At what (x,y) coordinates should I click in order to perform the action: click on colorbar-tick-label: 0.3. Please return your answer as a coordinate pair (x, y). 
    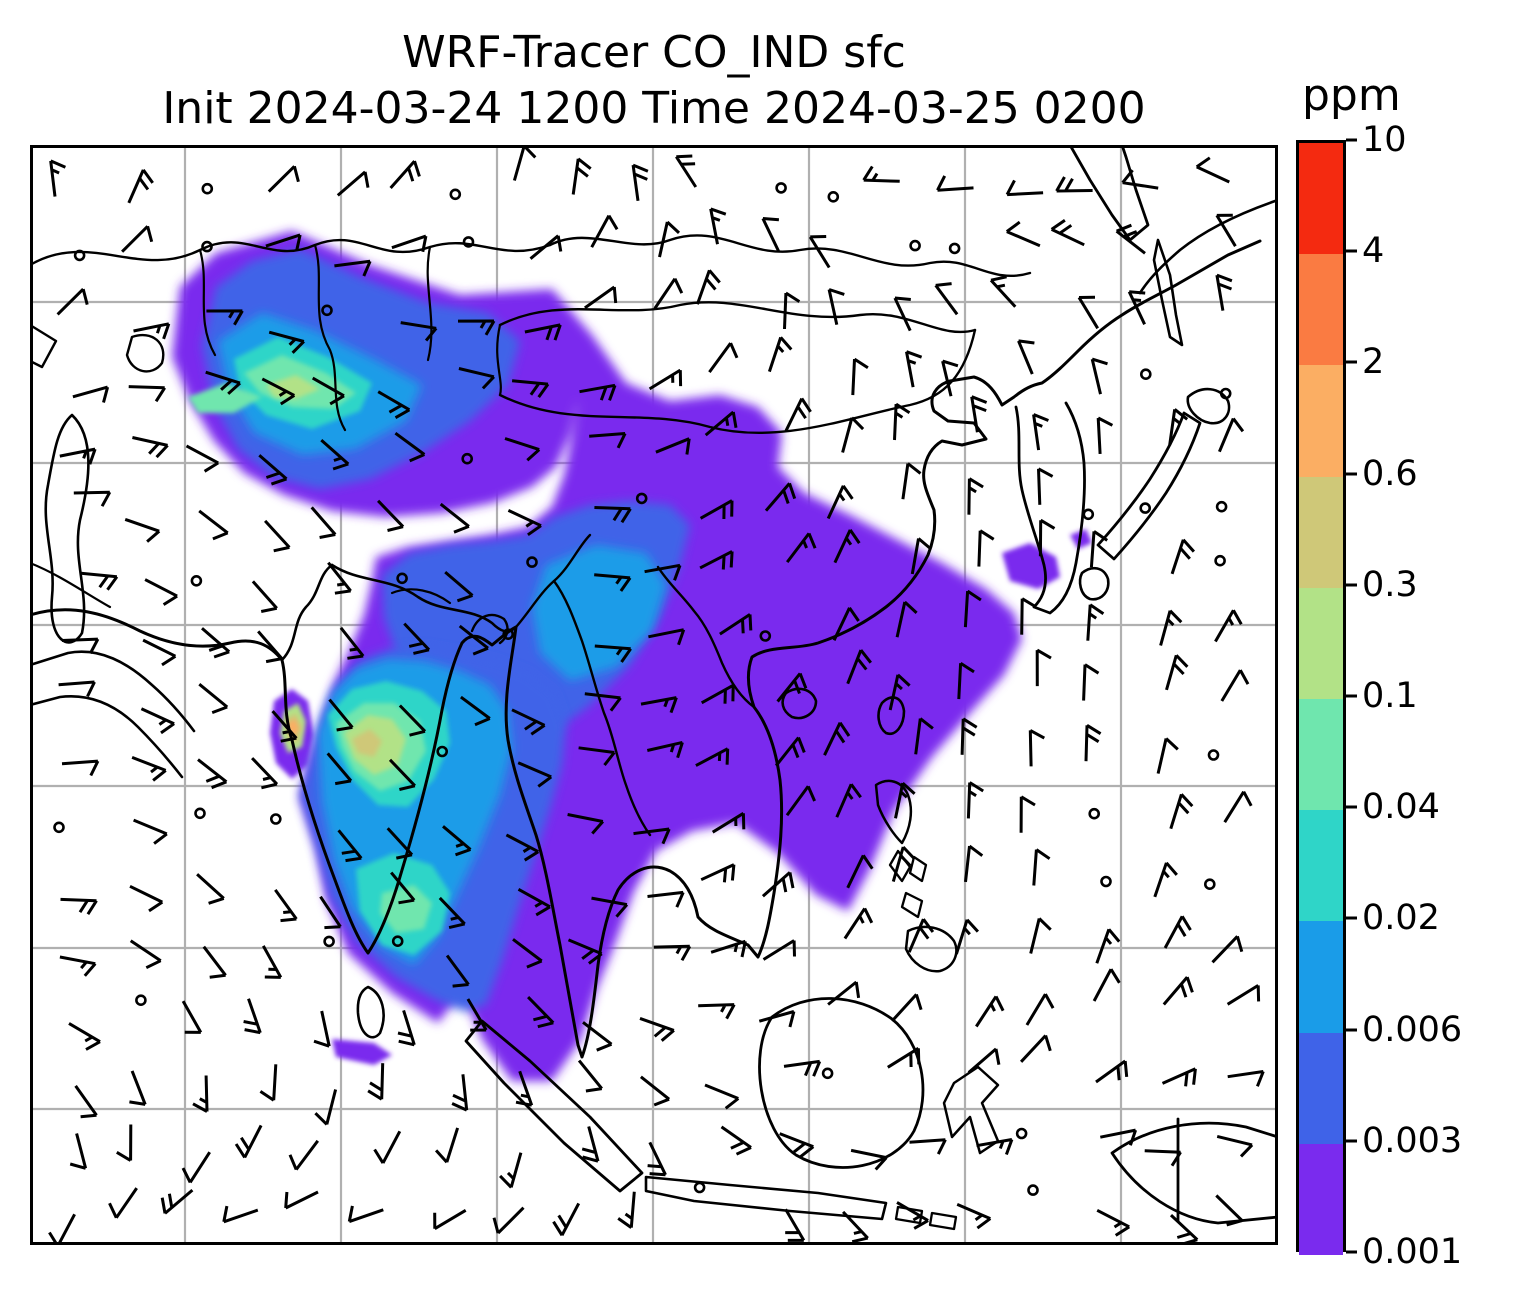
    Looking at the image, I should click on (1390, 584).